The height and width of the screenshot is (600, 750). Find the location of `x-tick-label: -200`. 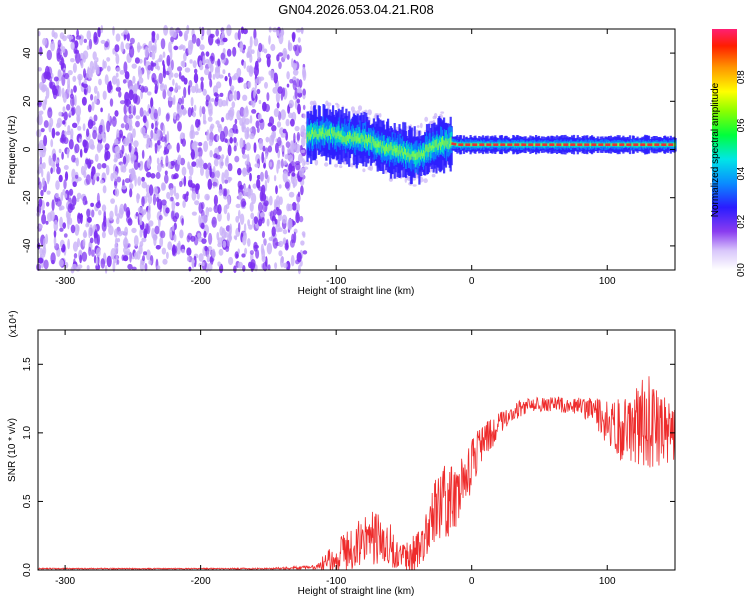

x-tick-label: -200 is located at coordinates (201, 581).